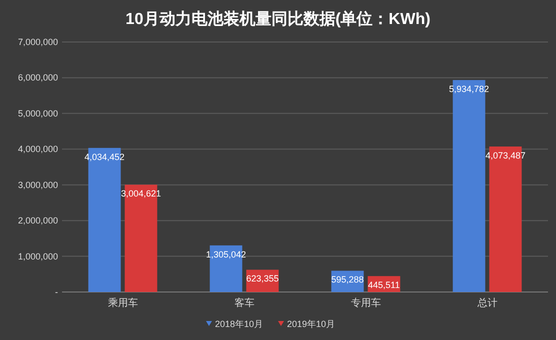 Image resolution: width=556 pixels, height=340 pixels. Describe the element at coordinates (38, 221) in the screenshot. I see `y-tick-label: 2,000,000` at that location.